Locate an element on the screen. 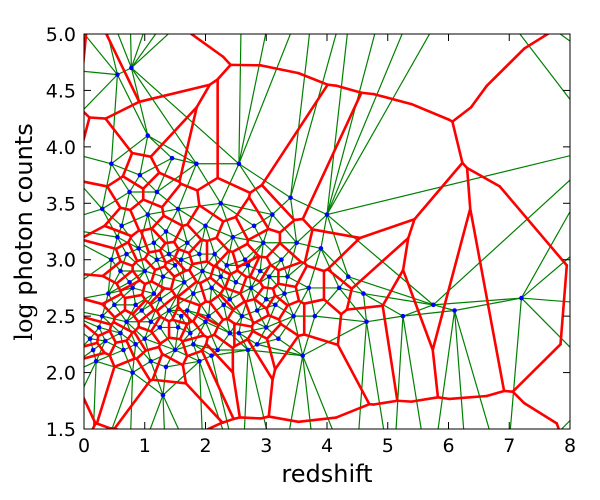 The image size is (600, 500). x-tick-label-3: 3 is located at coordinates (266, 446).